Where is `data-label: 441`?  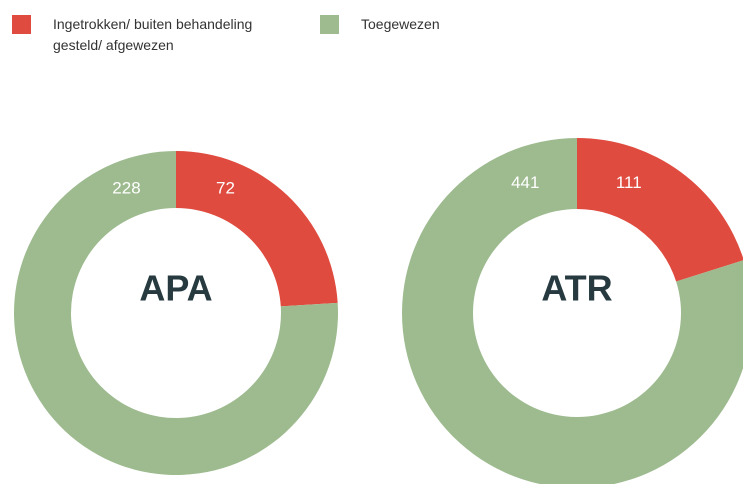 data-label: 441 is located at coordinates (525, 182).